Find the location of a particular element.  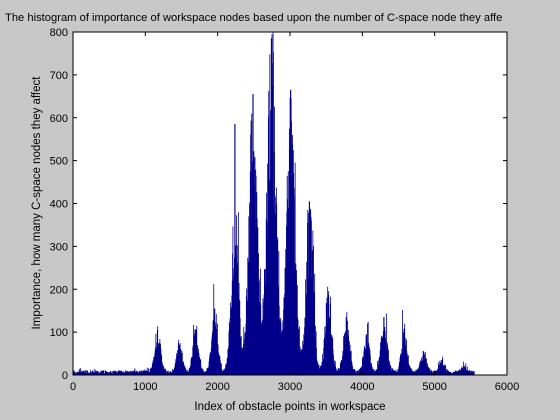

y-tick-label: 400 is located at coordinates (59, 205).